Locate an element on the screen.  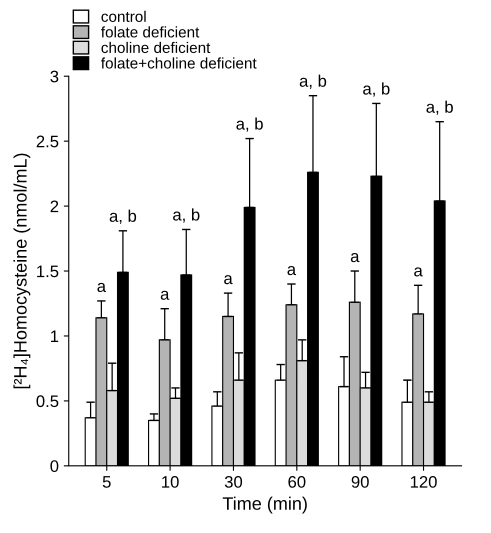
x-tick-label: 120 is located at coordinates (423, 482).